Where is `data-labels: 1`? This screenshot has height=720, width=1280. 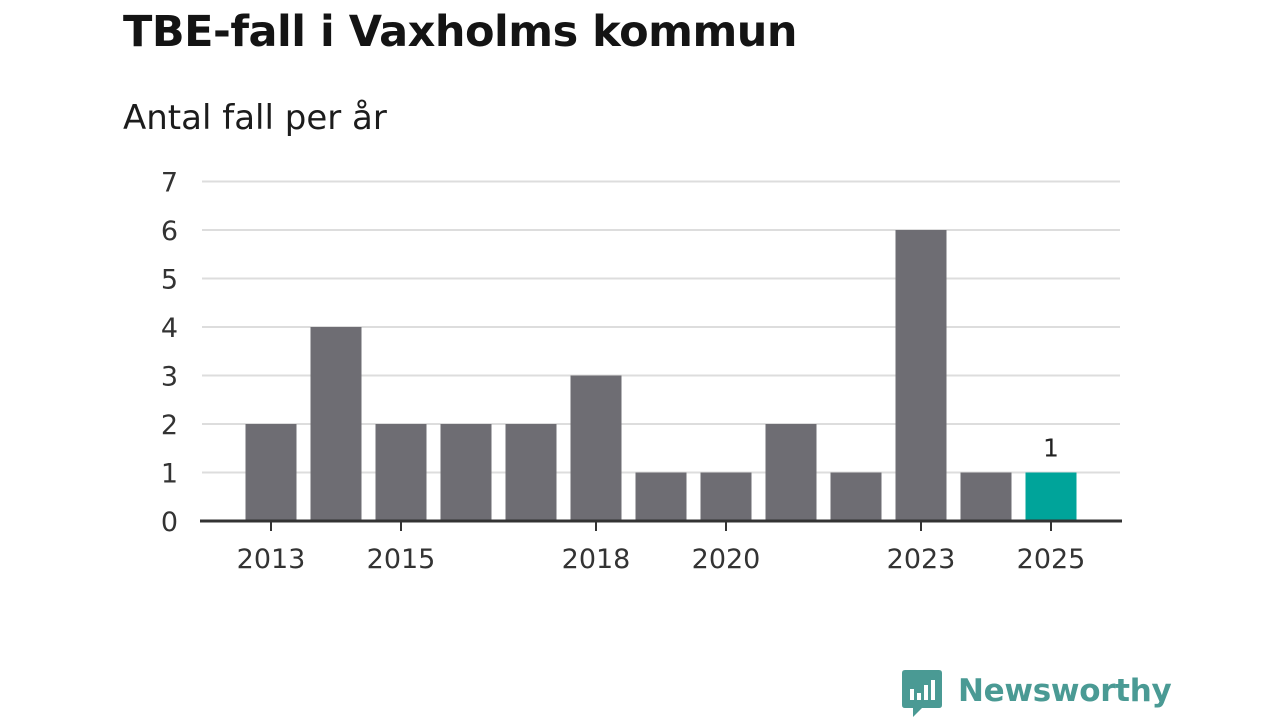
data-labels: 1 is located at coordinates (1051, 448).